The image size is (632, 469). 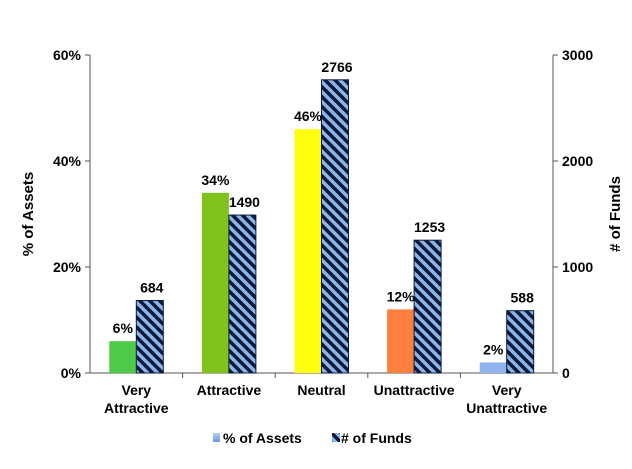 I want to click on data-label-funds: 1253, so click(x=429, y=227).